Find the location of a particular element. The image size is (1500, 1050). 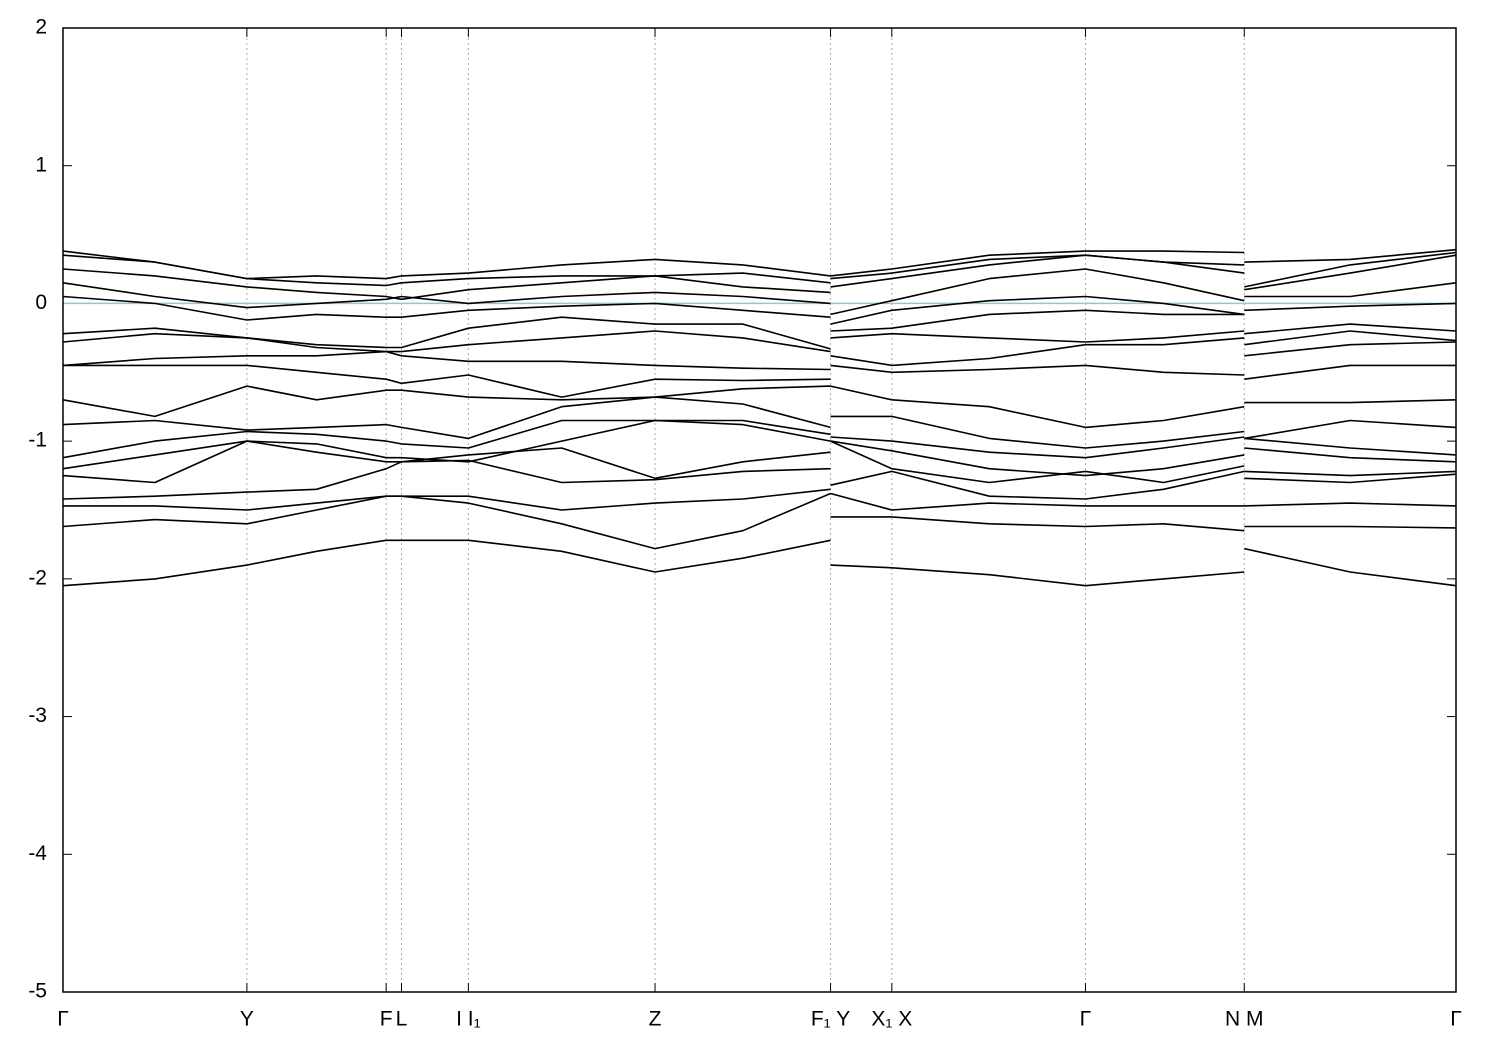

x-tick-label: I I₁ is located at coordinates (468, 1019).